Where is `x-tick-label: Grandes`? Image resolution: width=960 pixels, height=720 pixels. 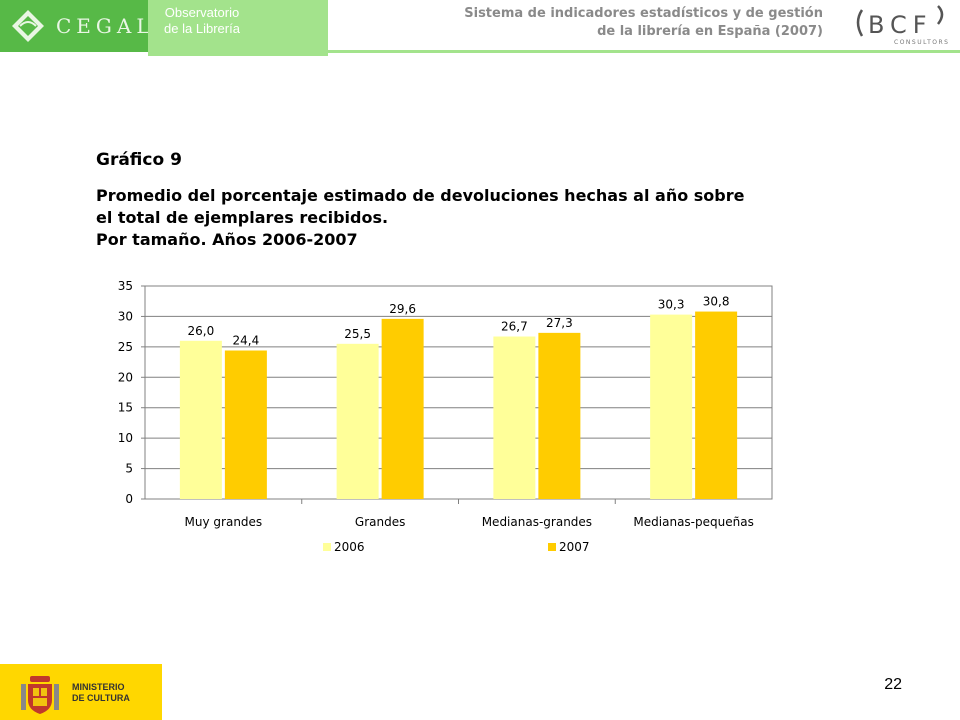
x-tick-label: Grandes is located at coordinates (380, 522).